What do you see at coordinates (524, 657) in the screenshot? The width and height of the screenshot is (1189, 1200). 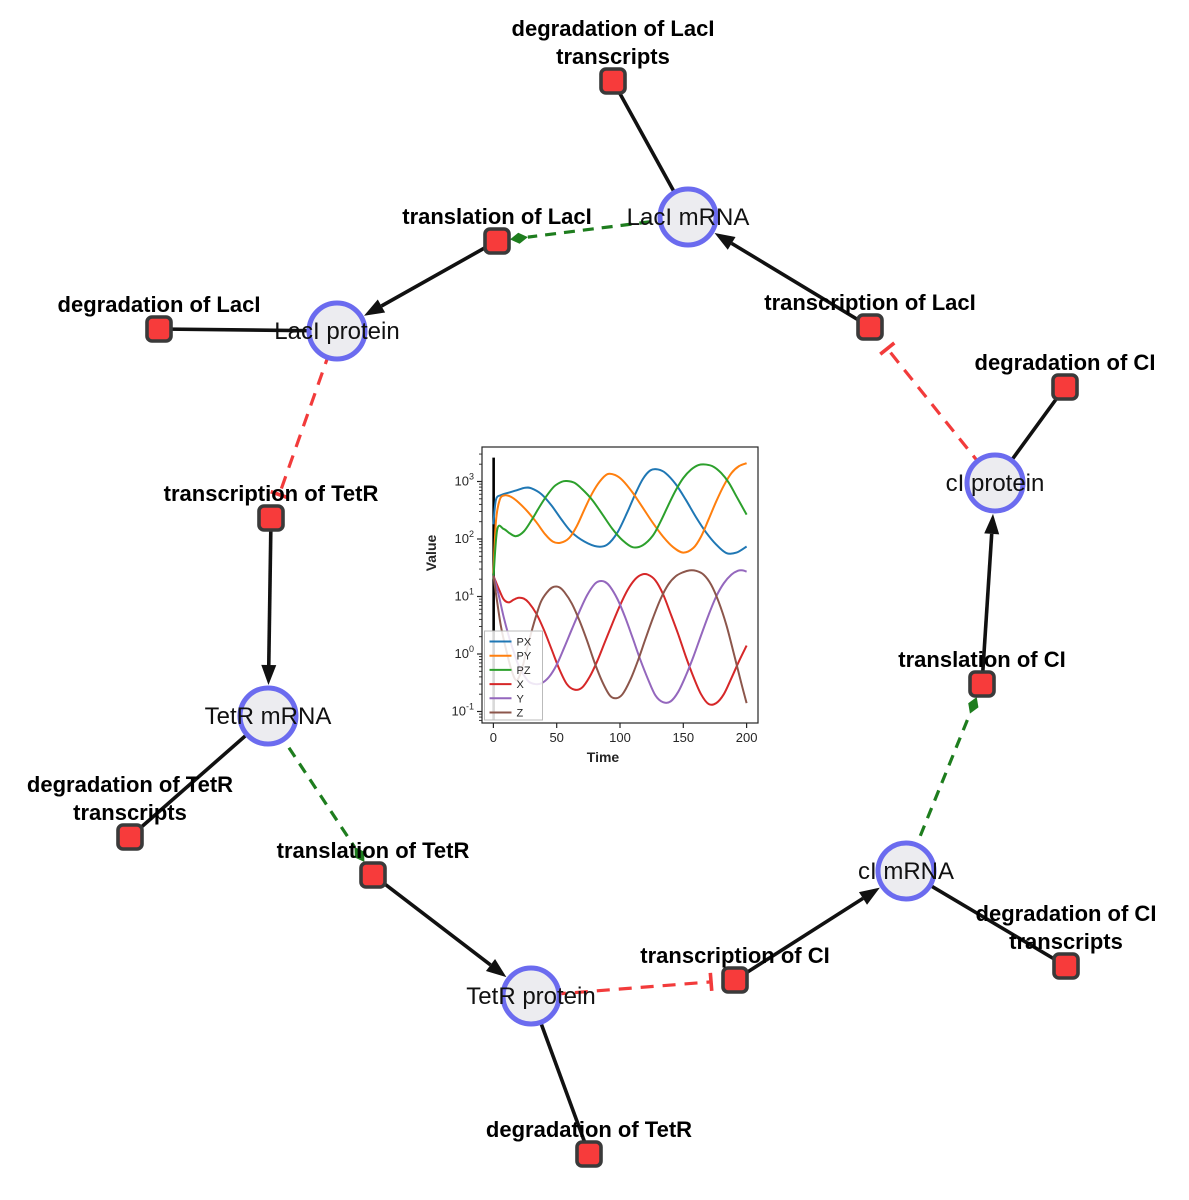 I see `legend-label-PY: PY` at bounding box center [524, 657].